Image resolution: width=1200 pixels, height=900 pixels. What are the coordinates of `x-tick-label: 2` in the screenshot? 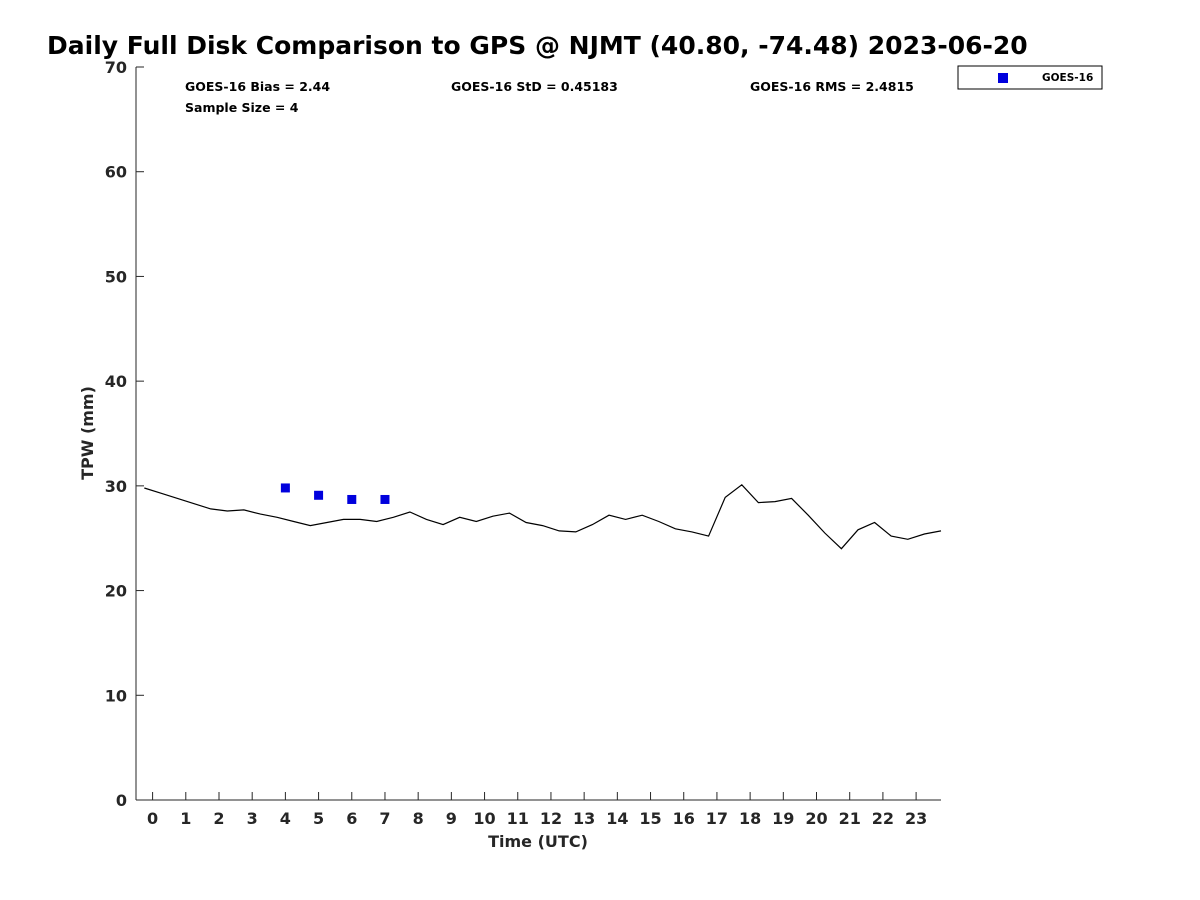 It's located at (218, 818).